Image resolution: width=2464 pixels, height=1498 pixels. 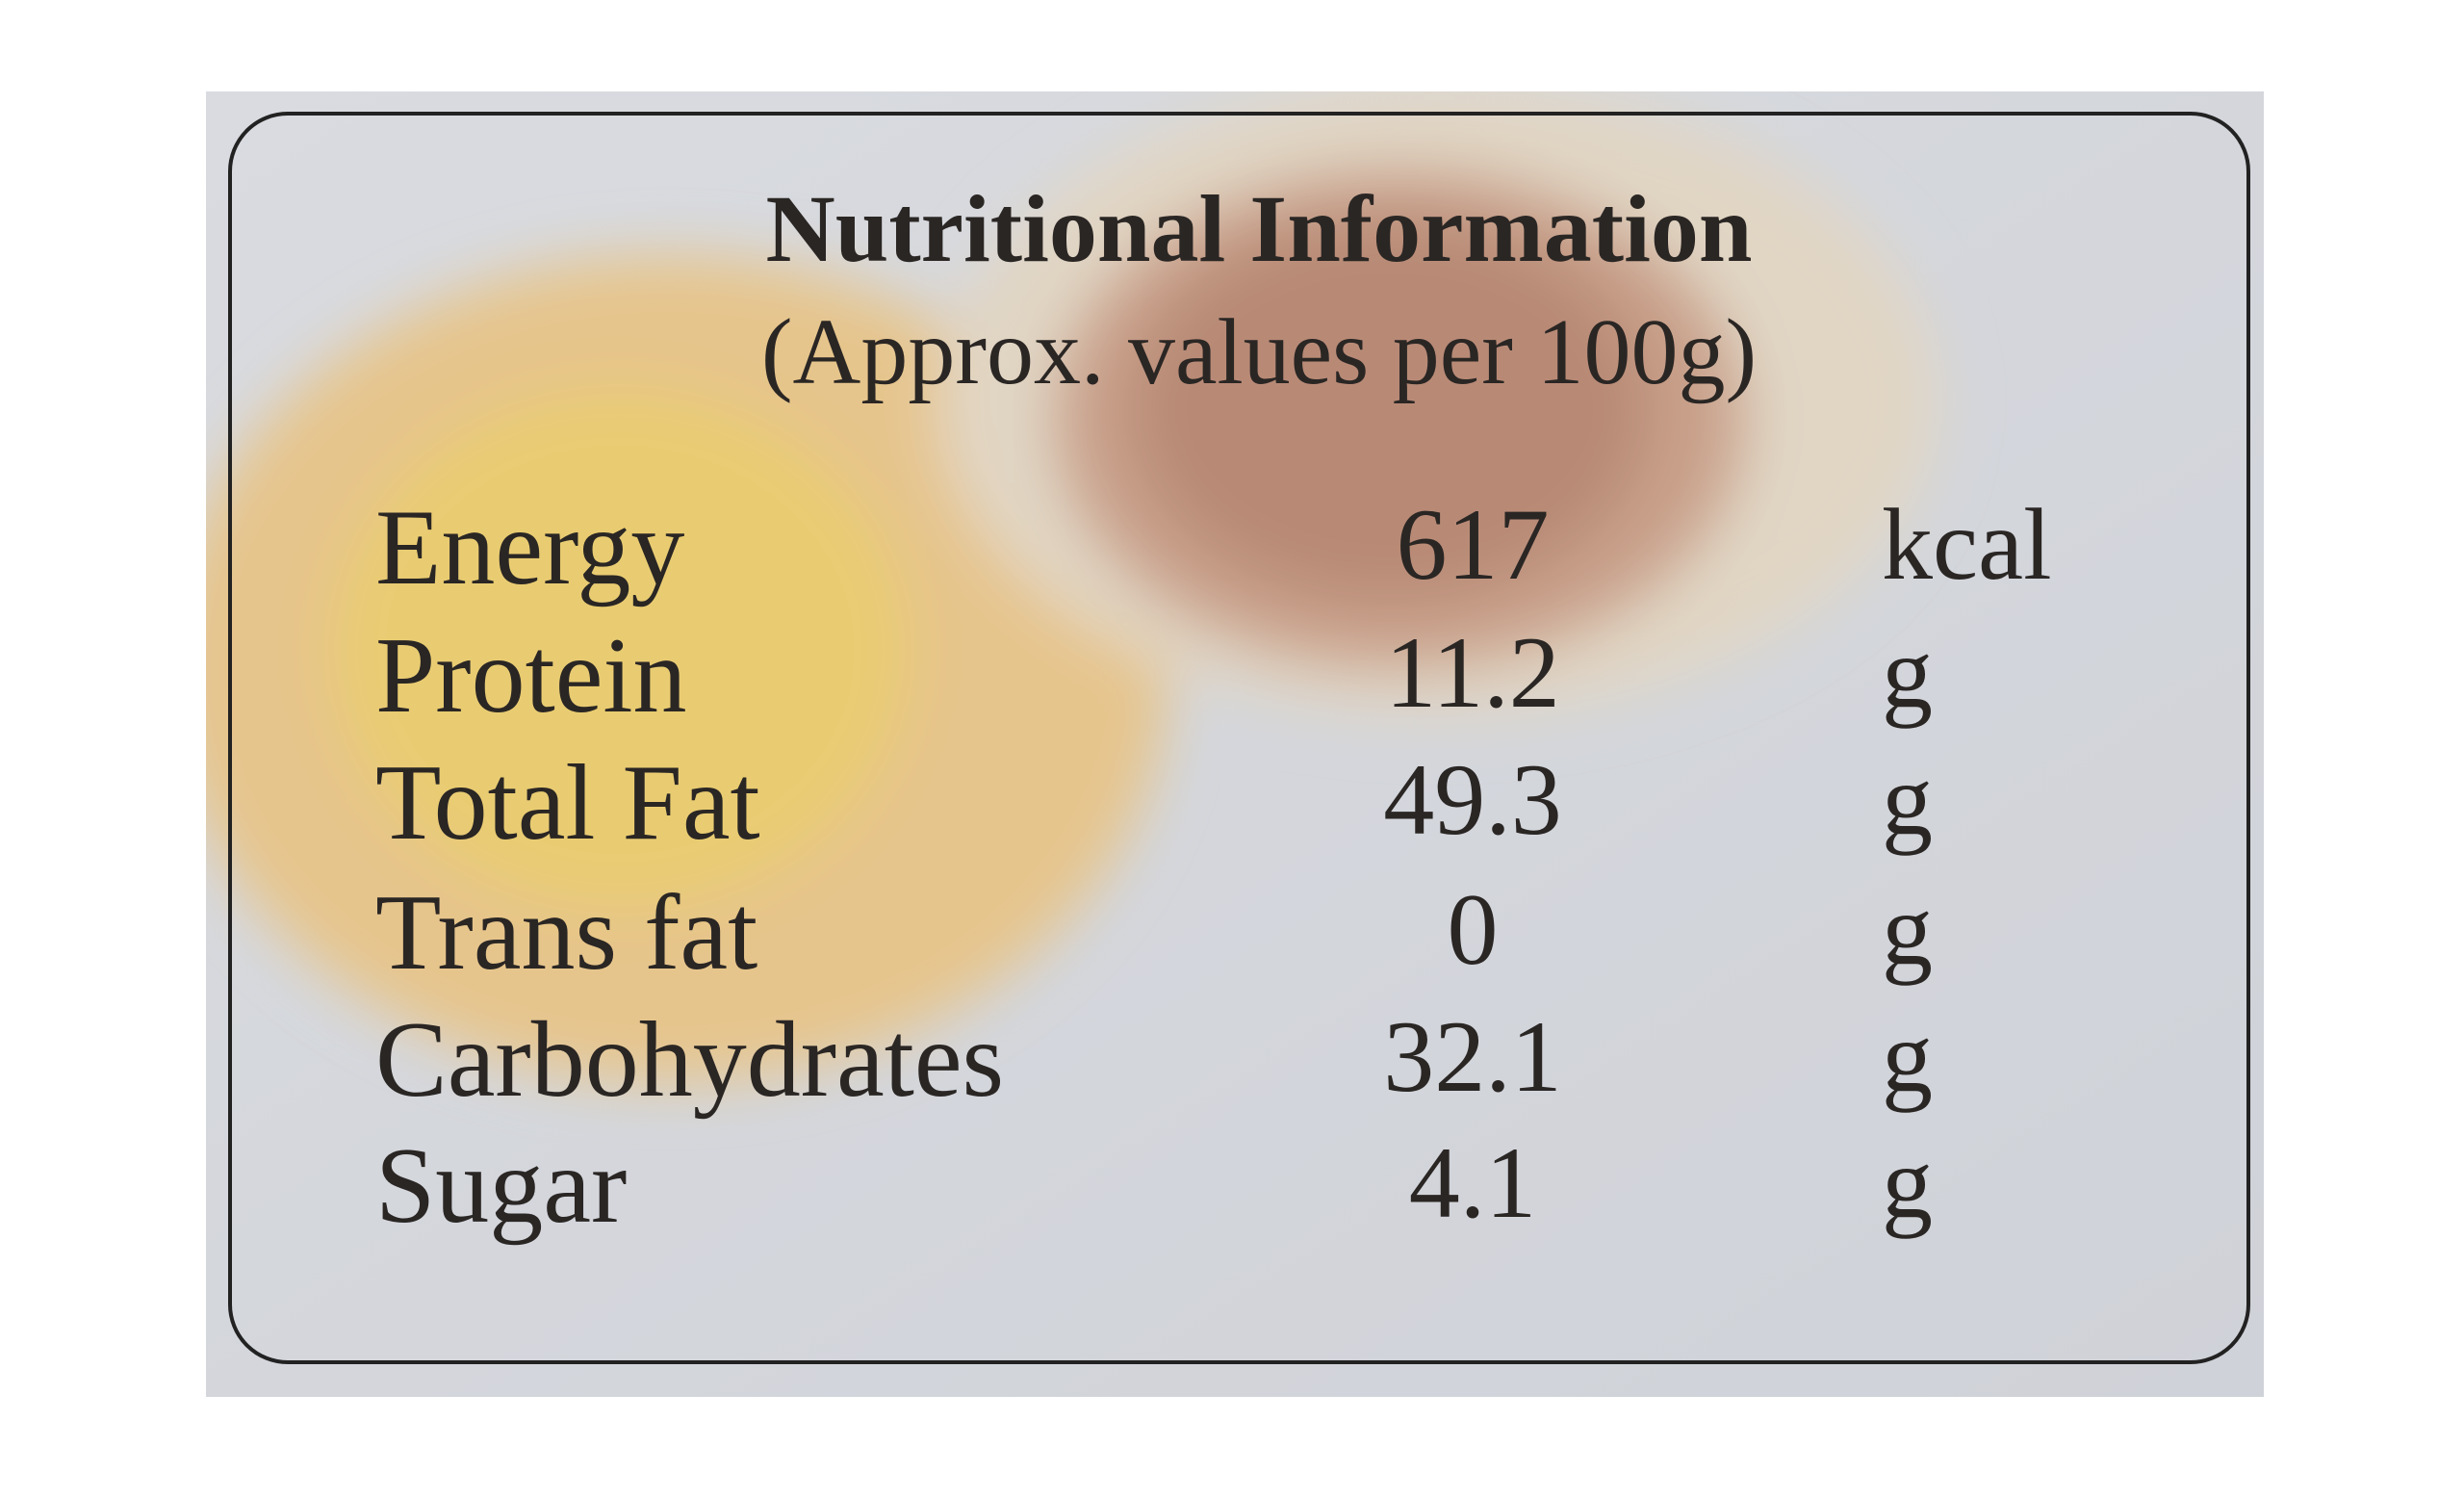 What do you see at coordinates (690, 1060) in the screenshot?
I see `nutrient-name: Carbohydrates` at bounding box center [690, 1060].